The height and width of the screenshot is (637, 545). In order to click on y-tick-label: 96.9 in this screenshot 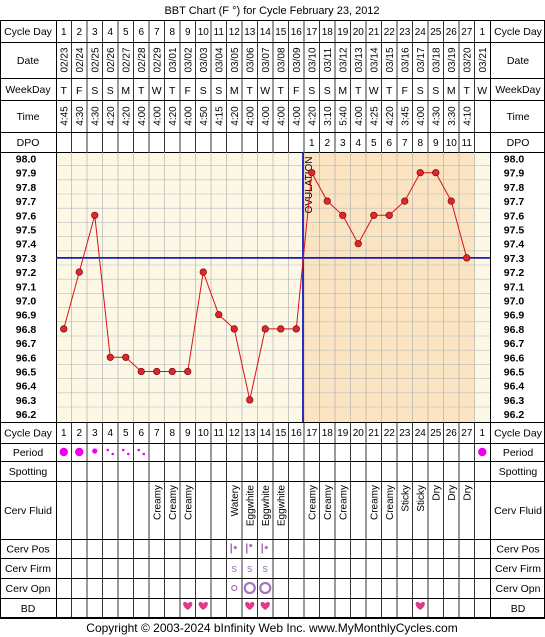, I will do `click(26, 316)`.